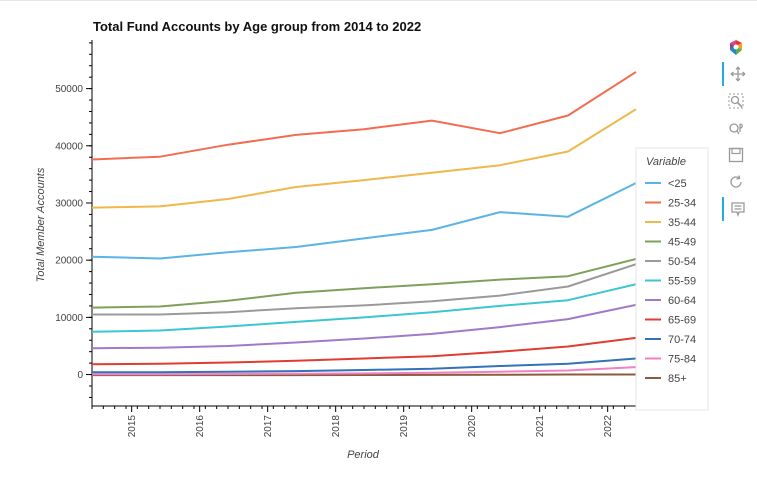 Image resolution: width=757 pixels, height=477 pixels. Describe the element at coordinates (73, 220) in the screenshot. I see `y-axis: 0 10000 20000 30000 40000 50000` at that location.